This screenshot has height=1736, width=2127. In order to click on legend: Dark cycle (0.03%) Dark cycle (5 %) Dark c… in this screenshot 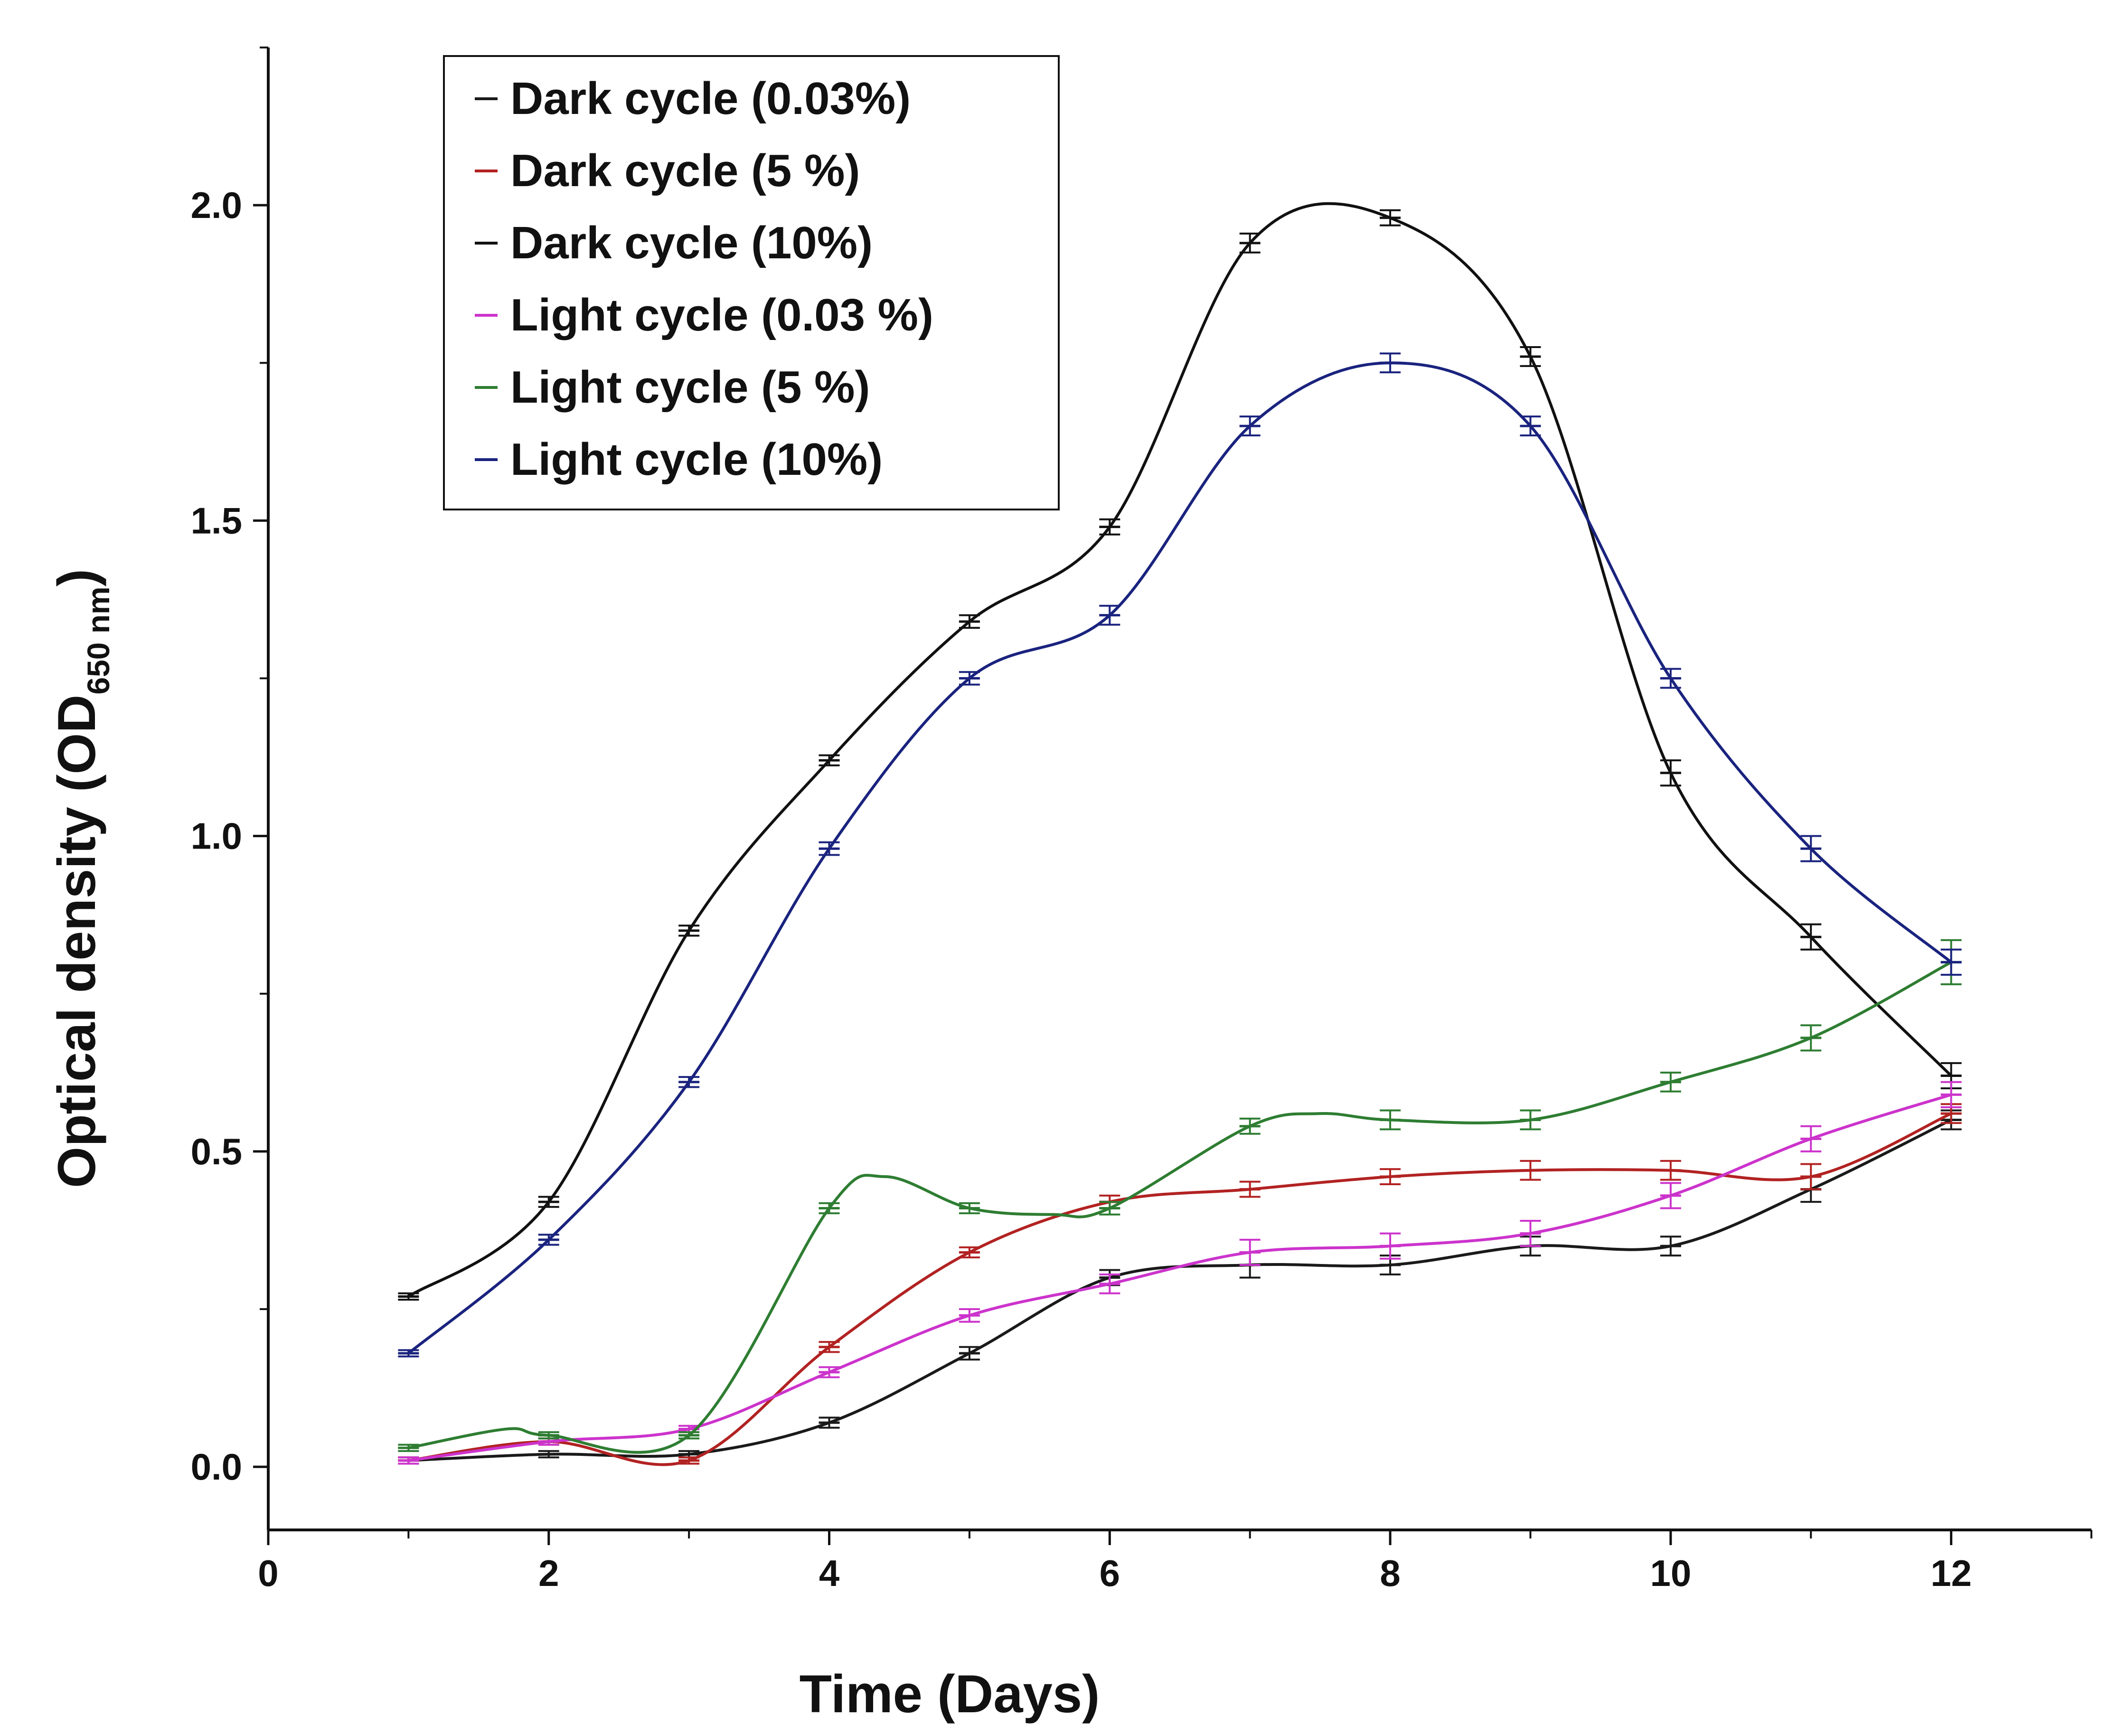, I will do `click(751, 282)`.